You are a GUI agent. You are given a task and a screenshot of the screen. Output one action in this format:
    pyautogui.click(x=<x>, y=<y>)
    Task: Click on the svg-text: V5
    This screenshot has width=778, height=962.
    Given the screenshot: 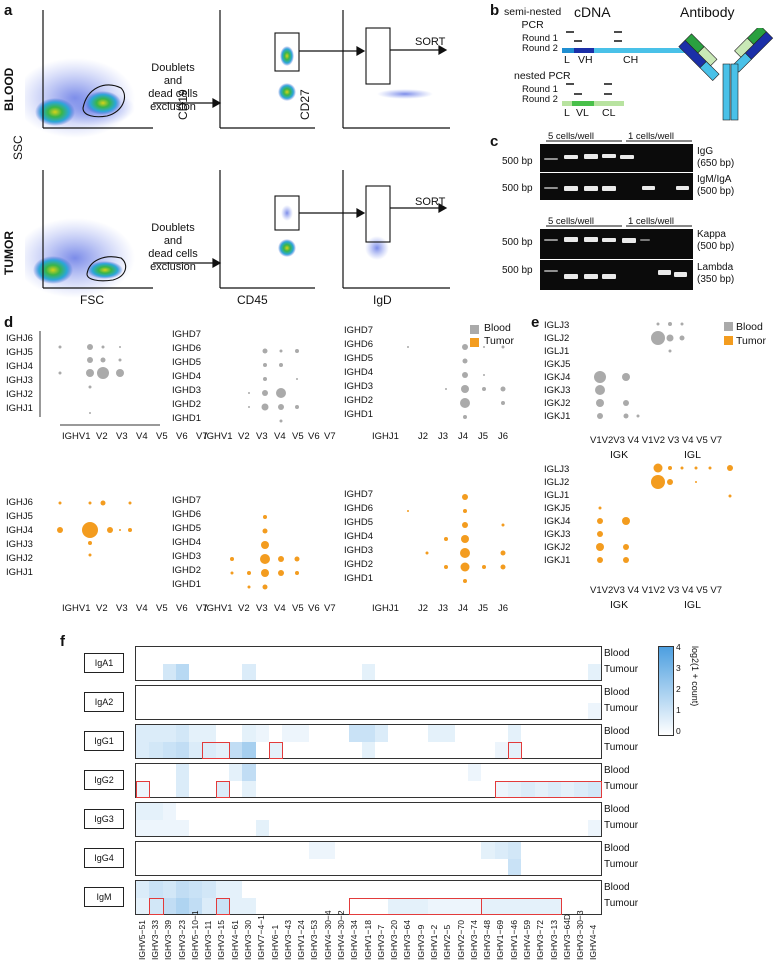 What is the action you would take?
    pyautogui.click(x=298, y=436)
    